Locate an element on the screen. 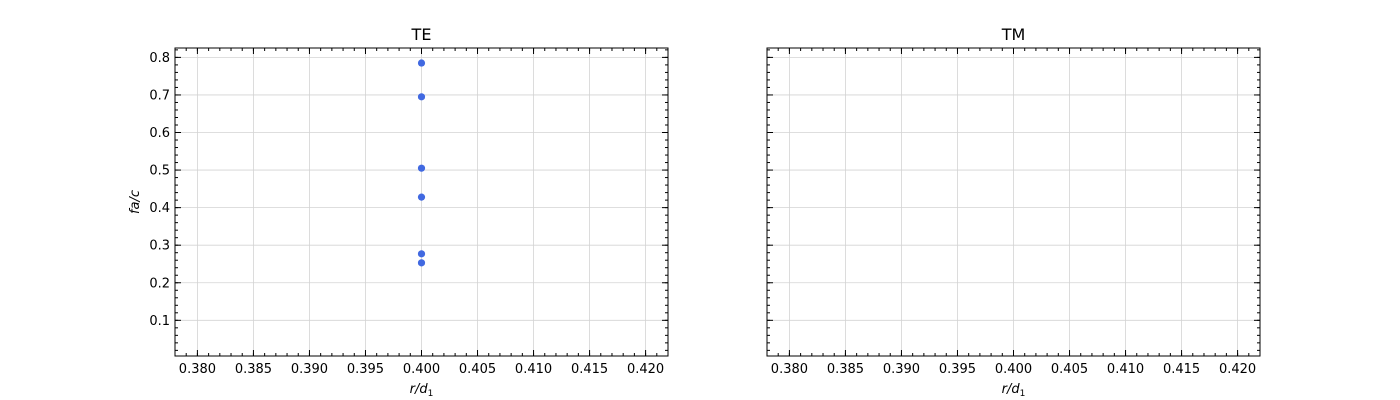 The width and height of the screenshot is (1400, 400). te-y-tick-label-0-7: 0.7 is located at coordinates (159, 95).